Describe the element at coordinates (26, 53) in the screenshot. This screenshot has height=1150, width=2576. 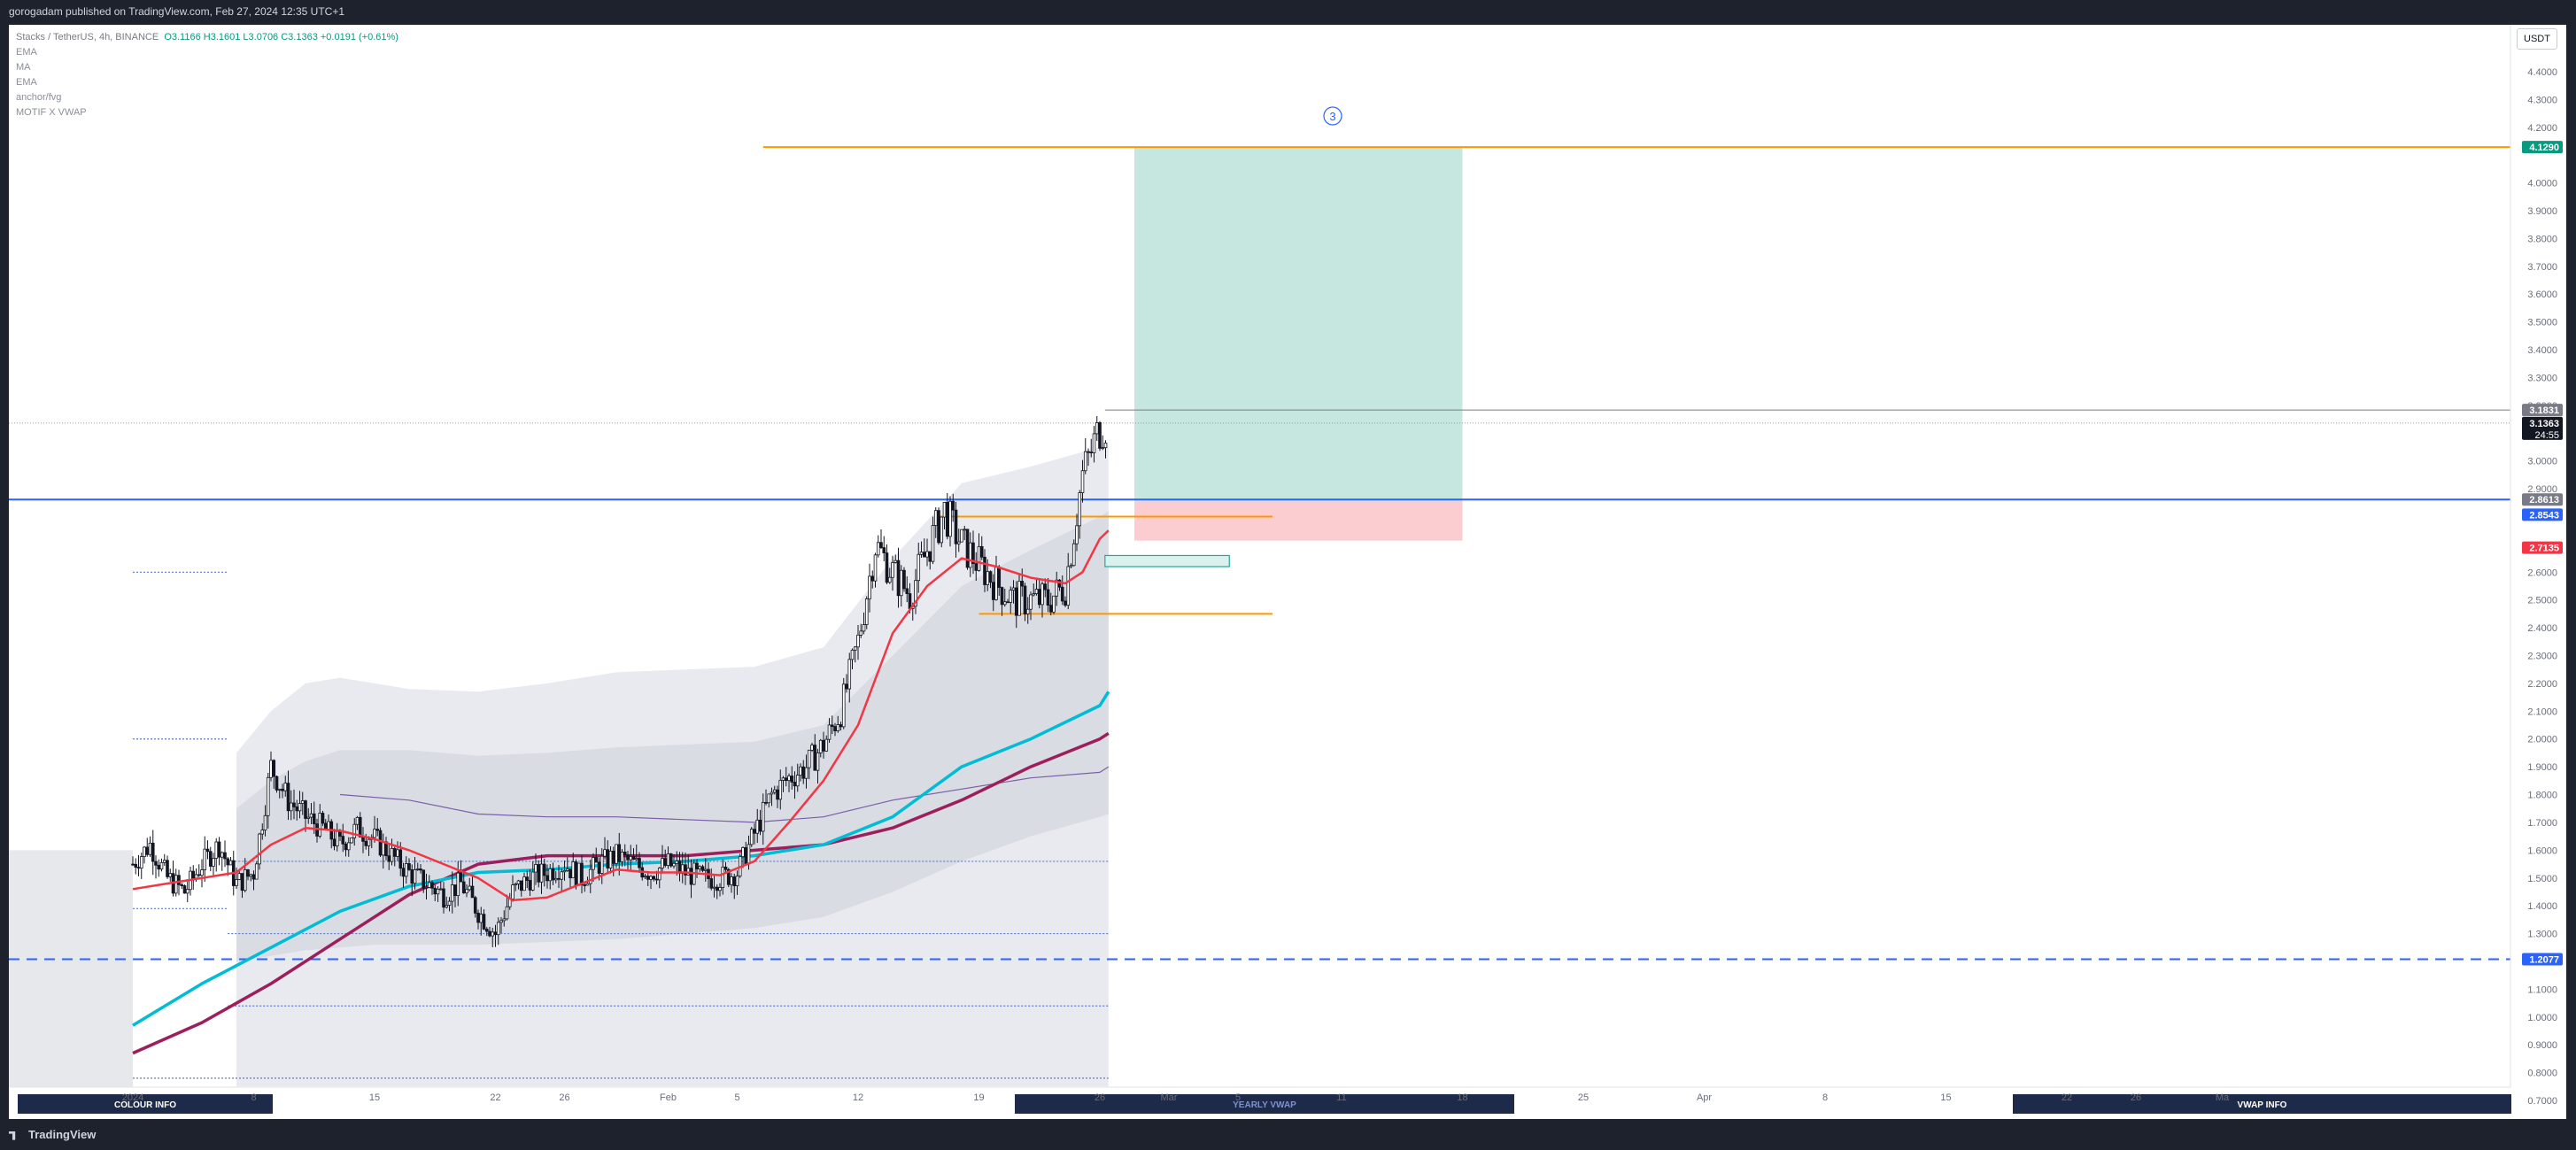
I see `indicator-ema-1: EMA` at that location.